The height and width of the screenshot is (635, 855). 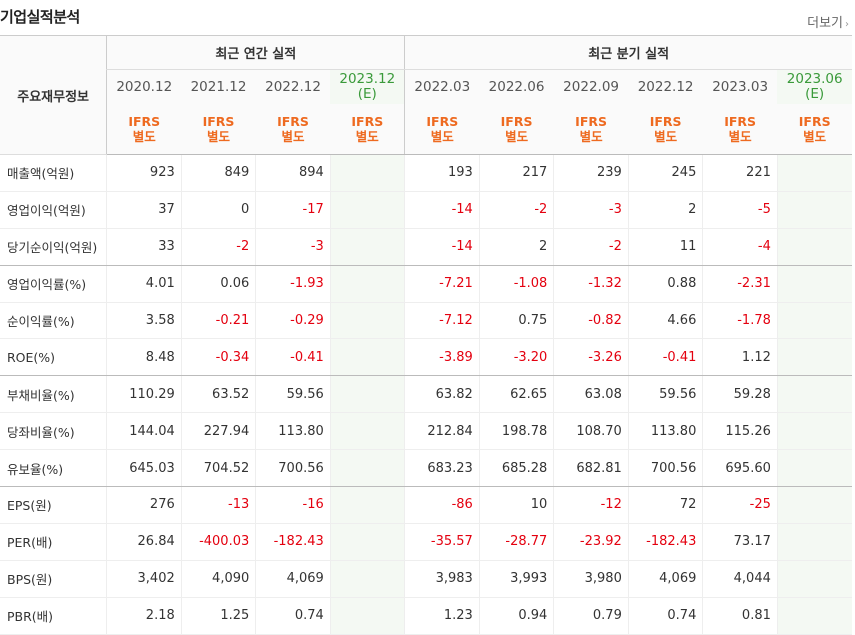 I want to click on value-cell: -16, so click(x=293, y=505).